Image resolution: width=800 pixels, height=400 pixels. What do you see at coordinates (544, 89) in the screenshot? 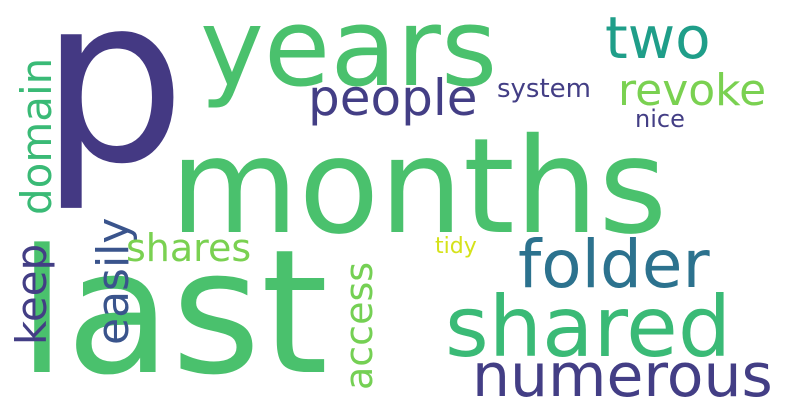
I see `word-system: system` at bounding box center [544, 89].